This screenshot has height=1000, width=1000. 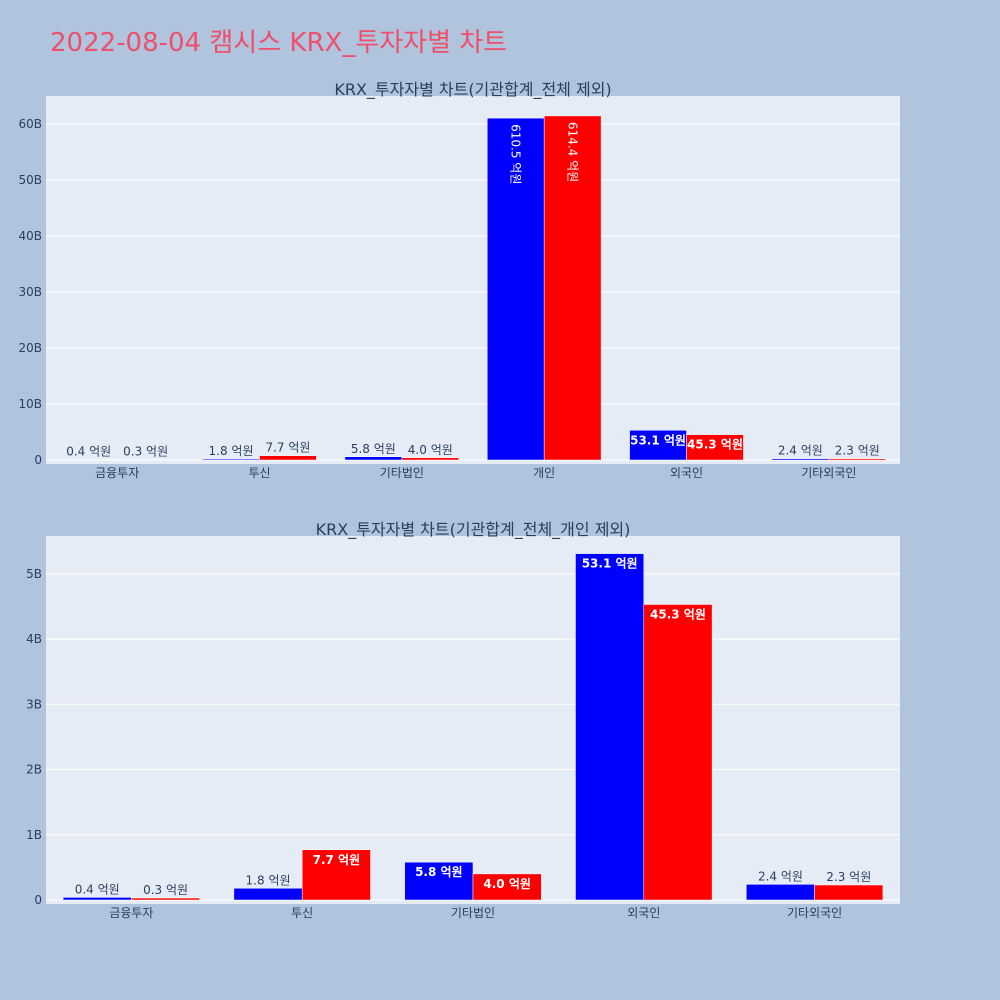 What do you see at coordinates (573, 152) in the screenshot?
I see `data-label: 614.4 억원` at bounding box center [573, 152].